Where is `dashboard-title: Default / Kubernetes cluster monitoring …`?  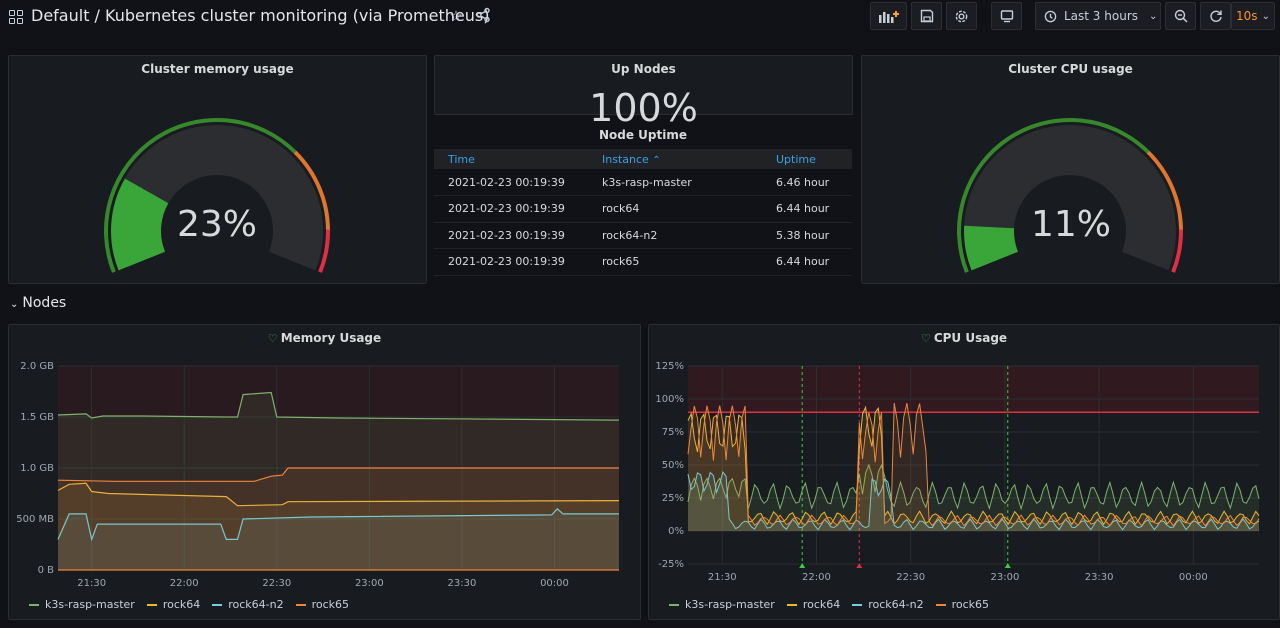 dashboard-title: Default / Kubernetes cluster monitoring … is located at coordinates (260, 15).